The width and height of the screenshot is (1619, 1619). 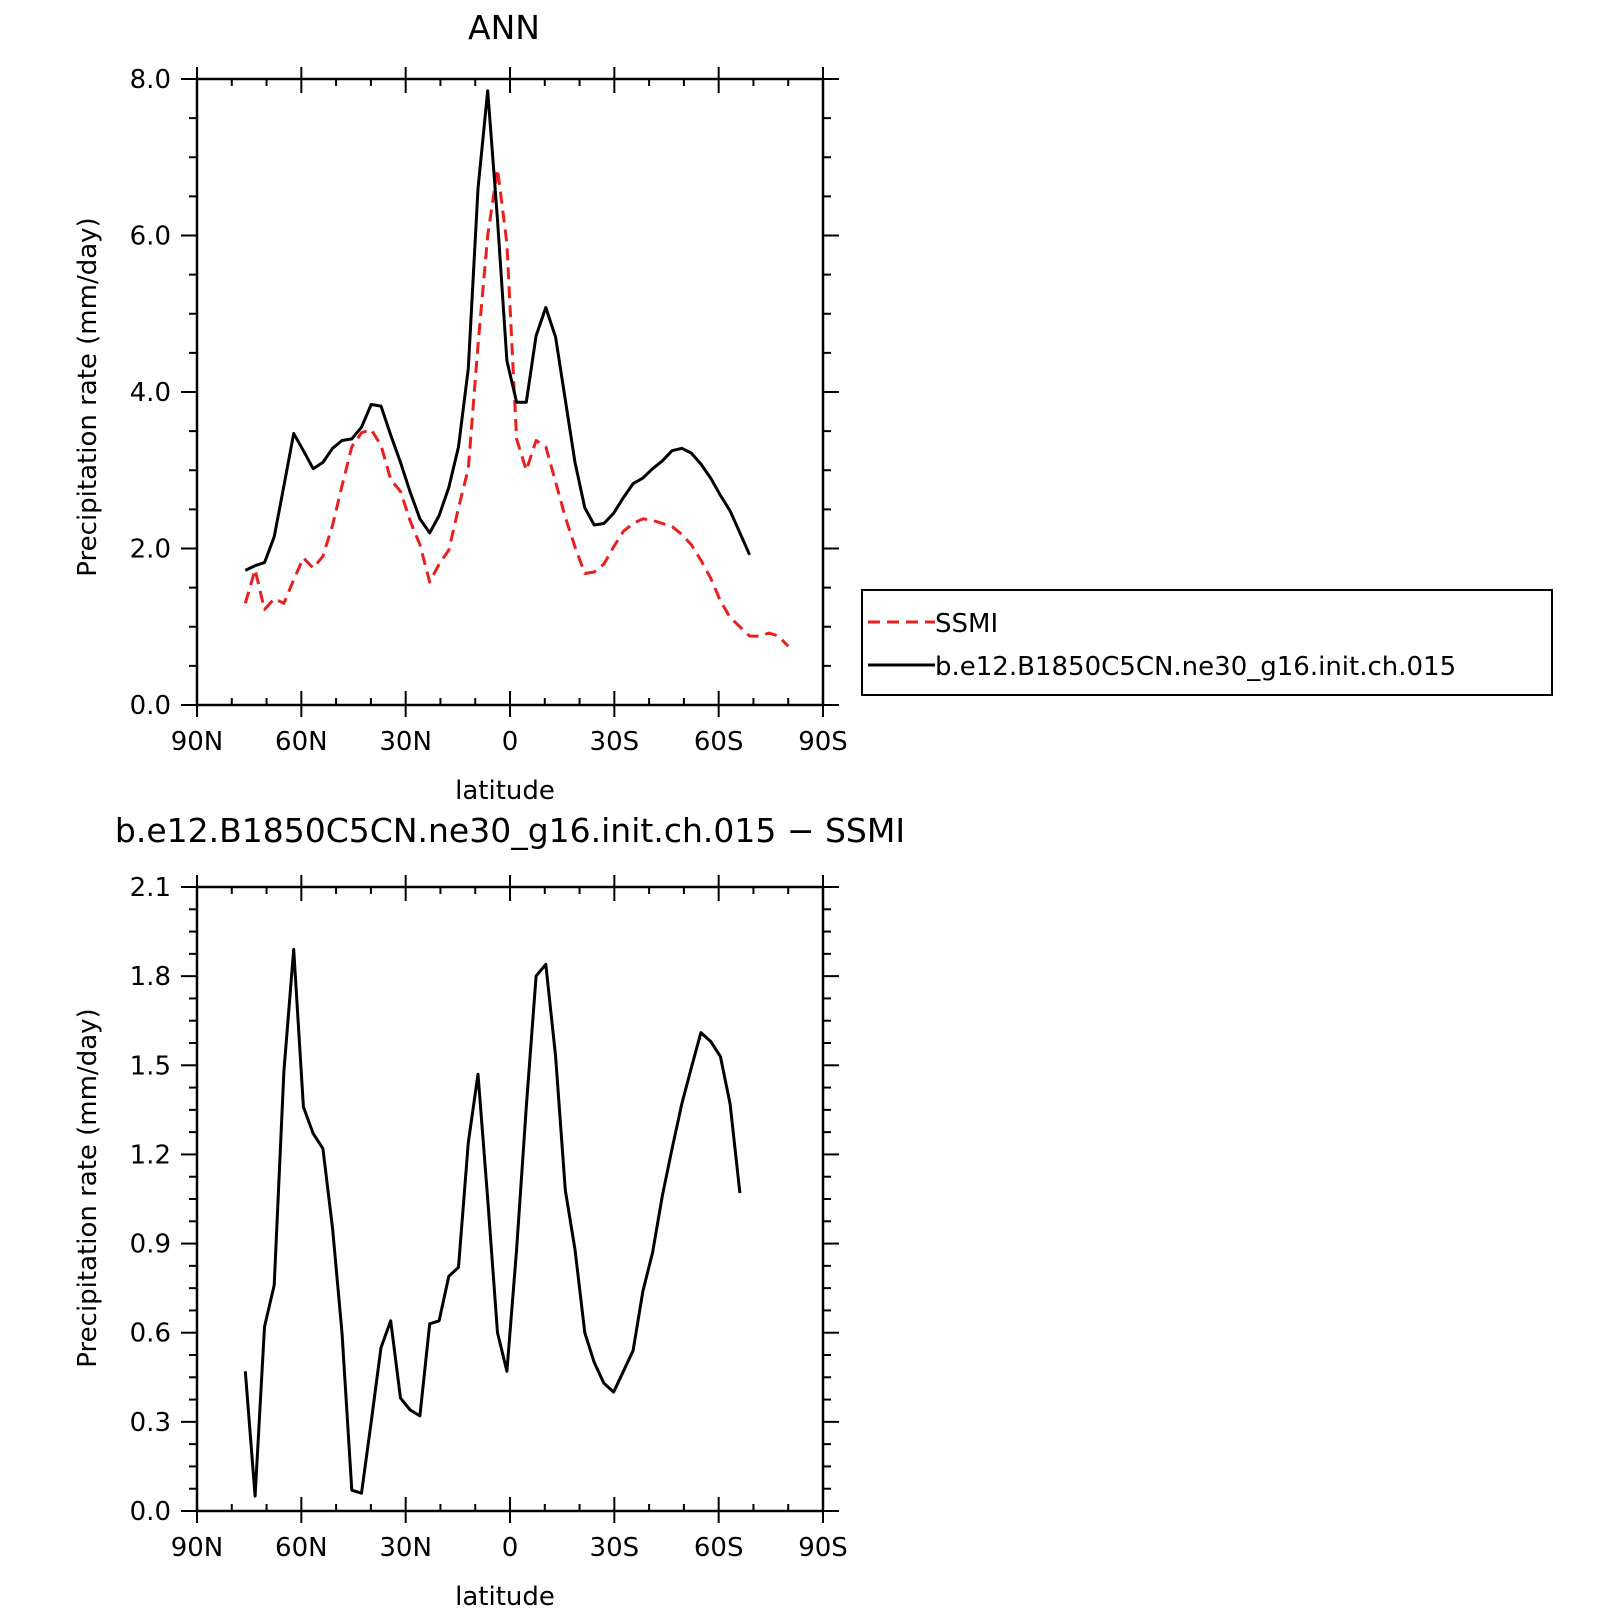 I want to click on y-tick-label: 4.0, so click(x=150, y=393).